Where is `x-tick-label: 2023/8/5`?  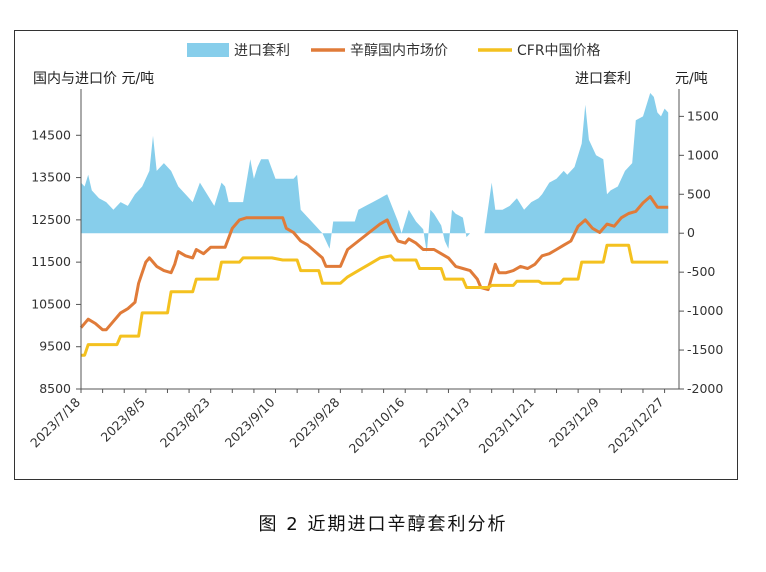 x-tick-label: 2023/8/5 is located at coordinates (123, 419).